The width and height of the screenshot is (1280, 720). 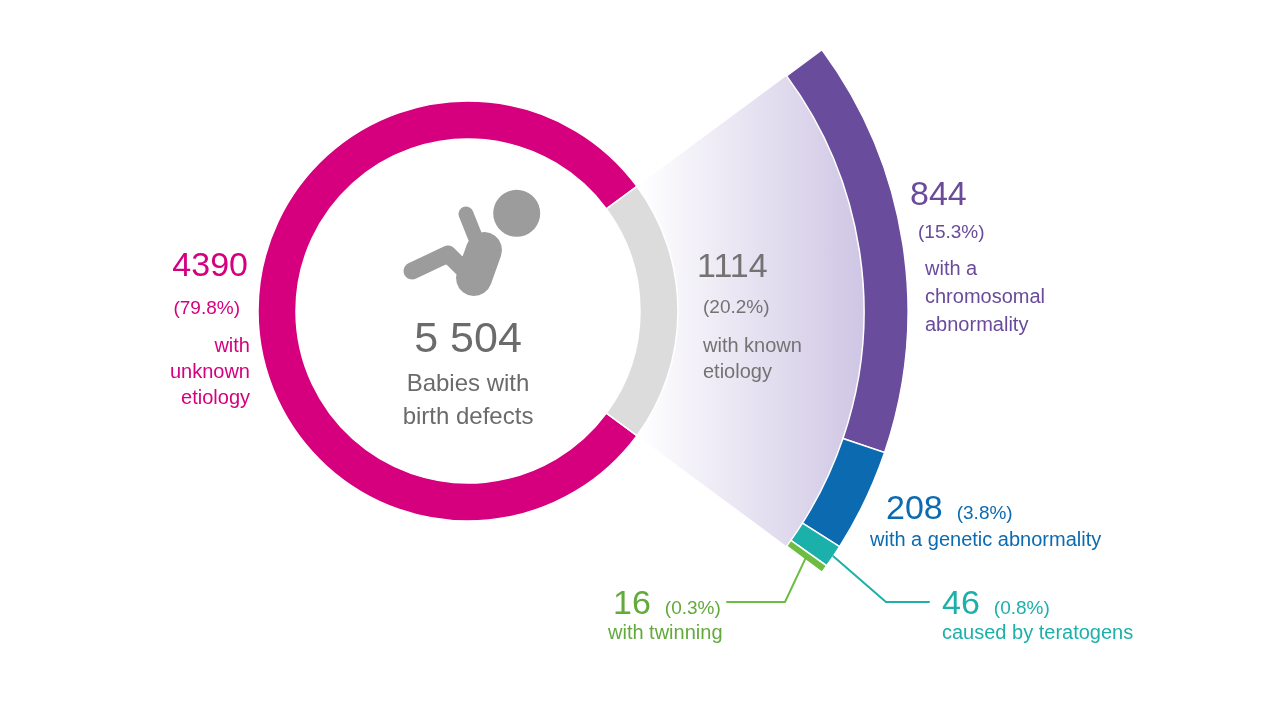 What do you see at coordinates (692, 607) in the screenshot?
I see `text: (0.3%)` at bounding box center [692, 607].